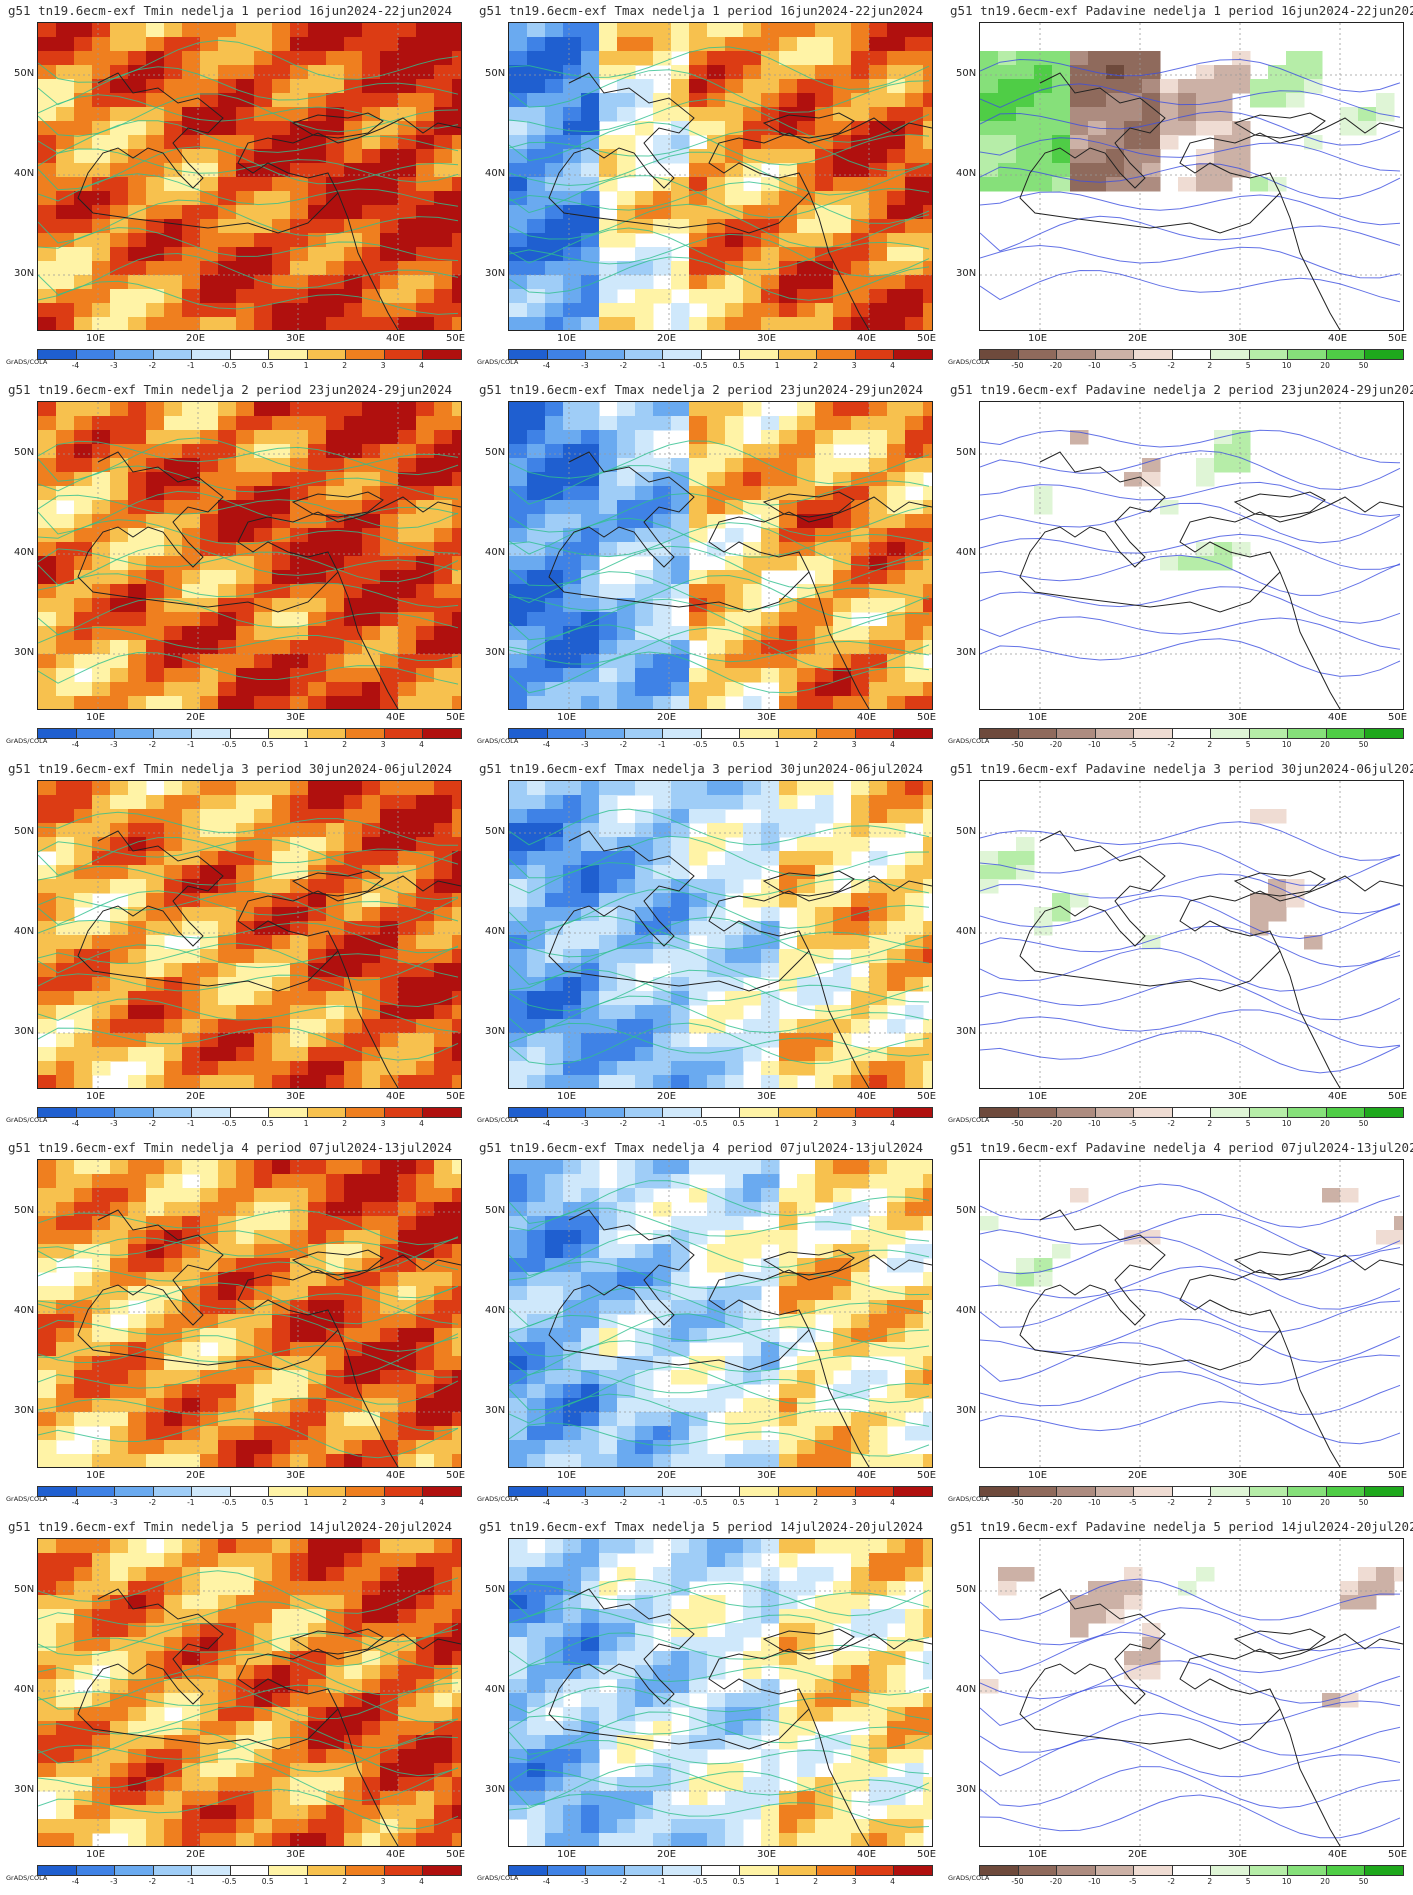 The height and width of the screenshot is (1895, 1413). Describe the element at coordinates (495, 173) in the screenshot. I see `latitude-label: 40N` at that location.